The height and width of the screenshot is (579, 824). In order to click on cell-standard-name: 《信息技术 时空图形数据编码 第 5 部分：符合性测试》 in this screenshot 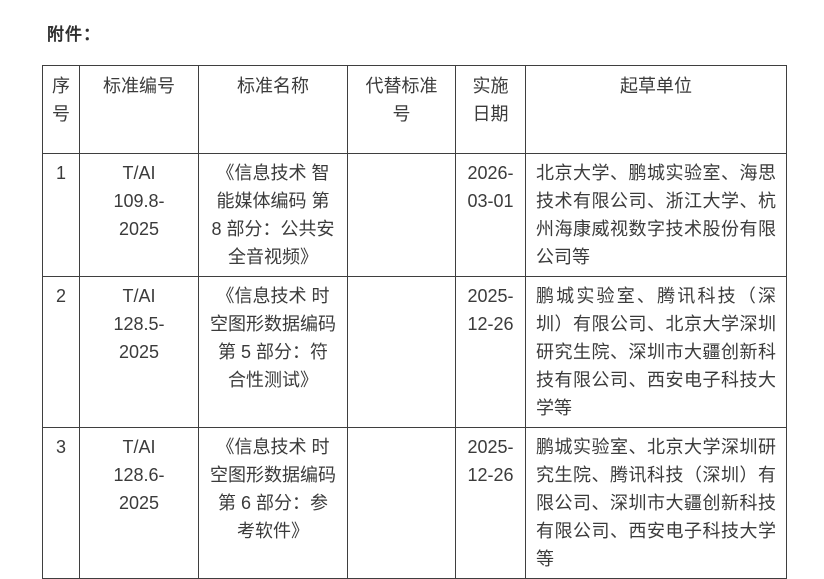, I will do `click(273, 352)`.